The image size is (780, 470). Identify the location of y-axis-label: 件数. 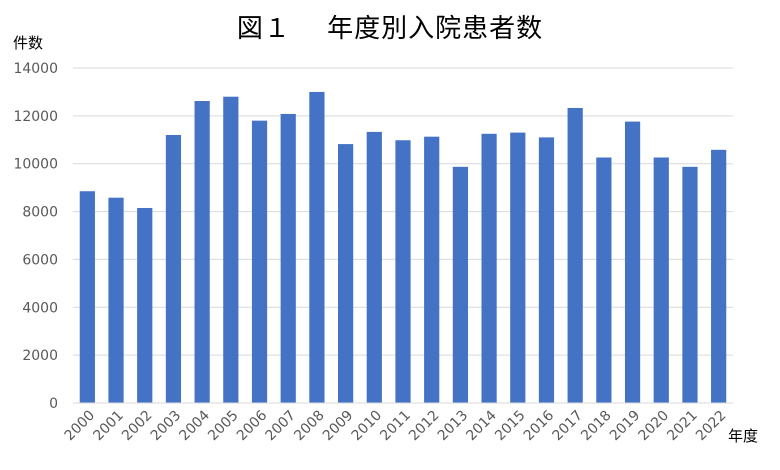
(28, 43).